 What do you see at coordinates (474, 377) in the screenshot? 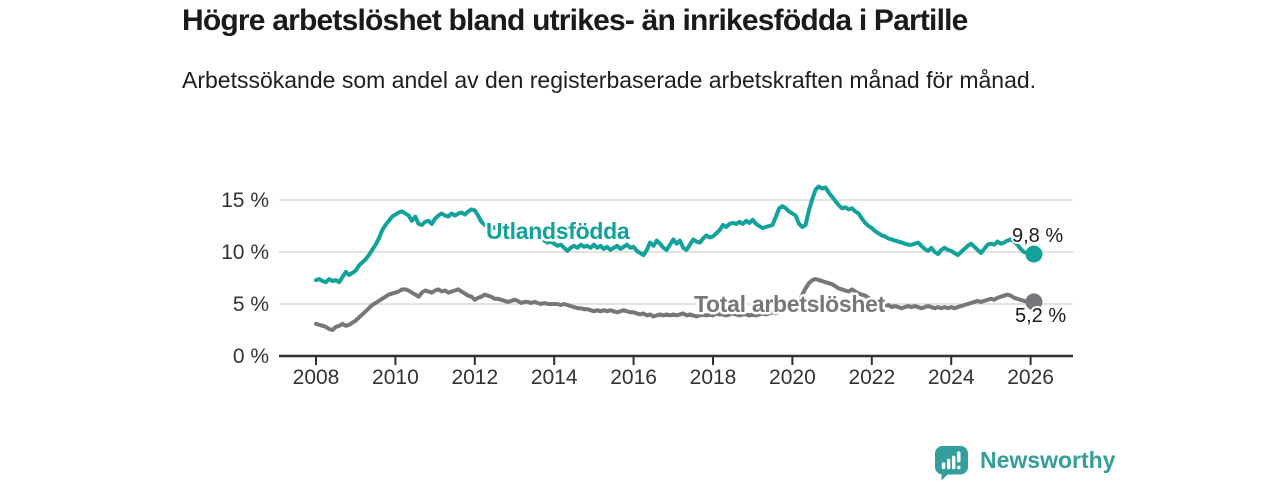
I see `x-axis-tick-label: 2012` at bounding box center [474, 377].